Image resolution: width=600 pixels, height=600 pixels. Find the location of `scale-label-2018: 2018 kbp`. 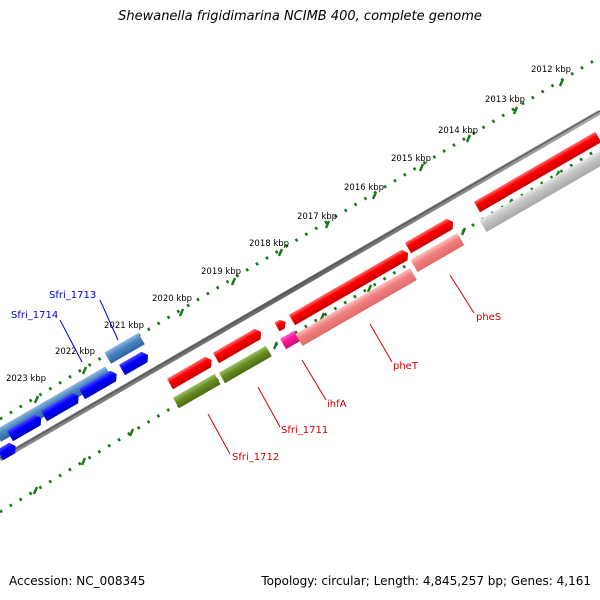

scale-label-2018: 2018 kbp is located at coordinates (269, 244).